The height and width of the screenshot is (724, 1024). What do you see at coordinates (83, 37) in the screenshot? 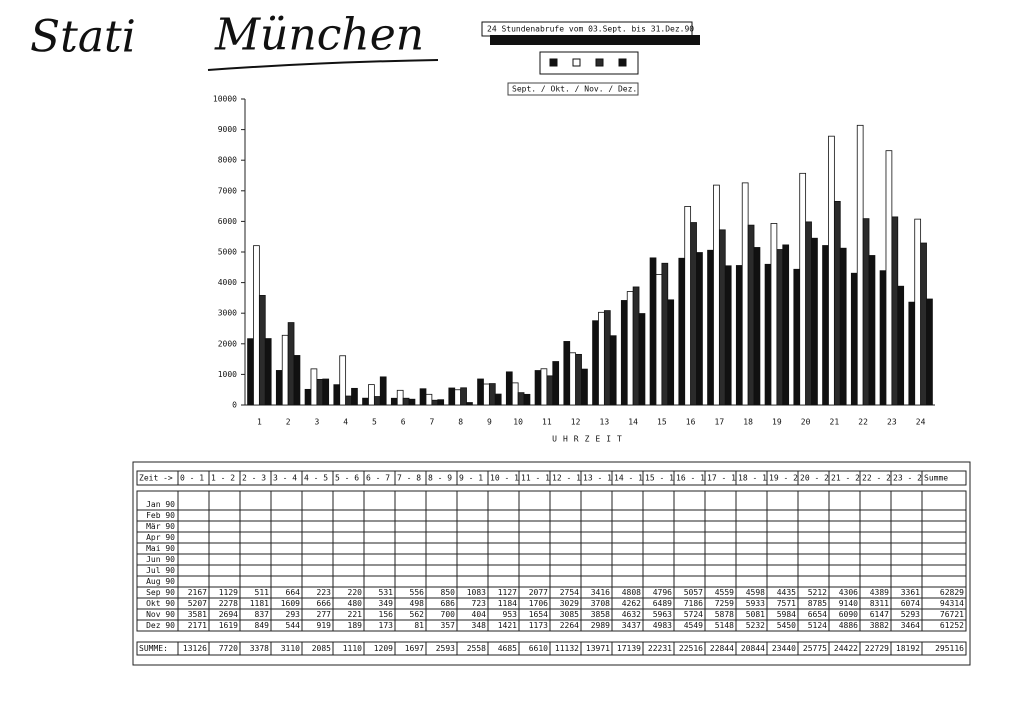
I see `handwriting: Stati` at bounding box center [83, 37].